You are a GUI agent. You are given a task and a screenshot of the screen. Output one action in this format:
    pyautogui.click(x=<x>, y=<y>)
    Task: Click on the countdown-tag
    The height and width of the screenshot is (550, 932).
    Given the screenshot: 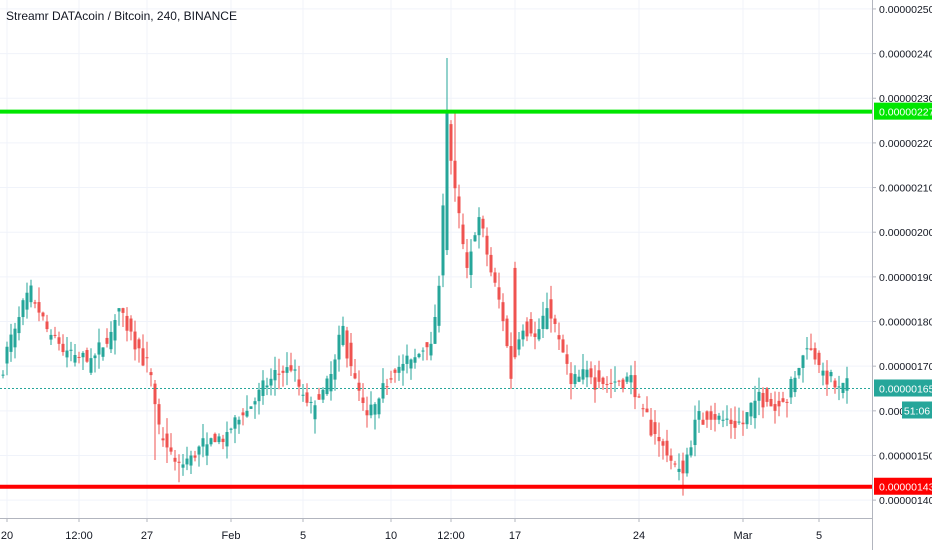 What is the action you would take?
    pyautogui.click(x=917, y=410)
    